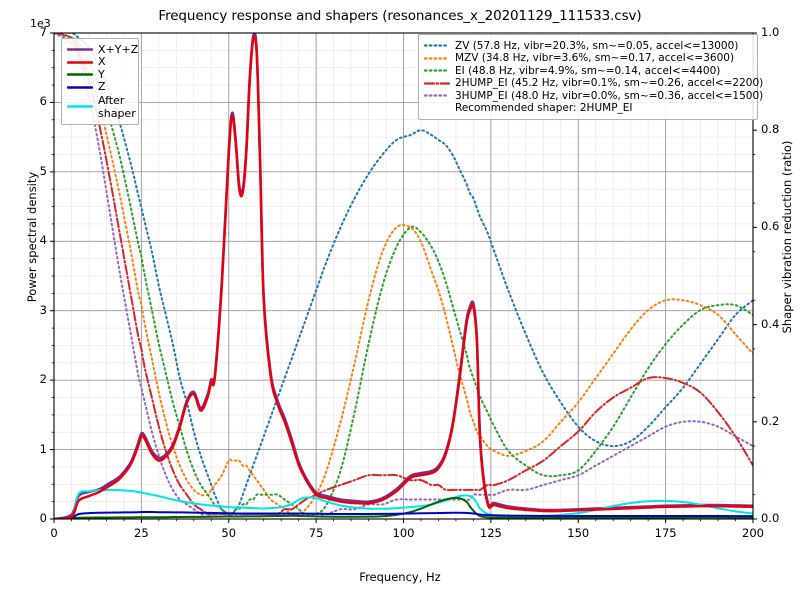 Image resolution: width=800 pixels, height=600 pixels. I want to click on legend-swatch-x-y-z, so click(80, 49).